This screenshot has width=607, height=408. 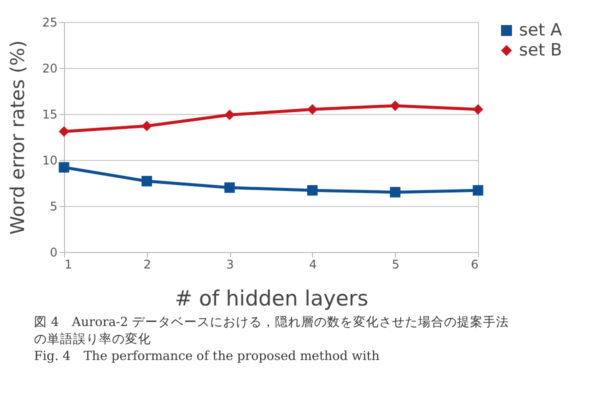 What do you see at coordinates (540, 30) in the screenshot?
I see `legend-label: set A` at bounding box center [540, 30].